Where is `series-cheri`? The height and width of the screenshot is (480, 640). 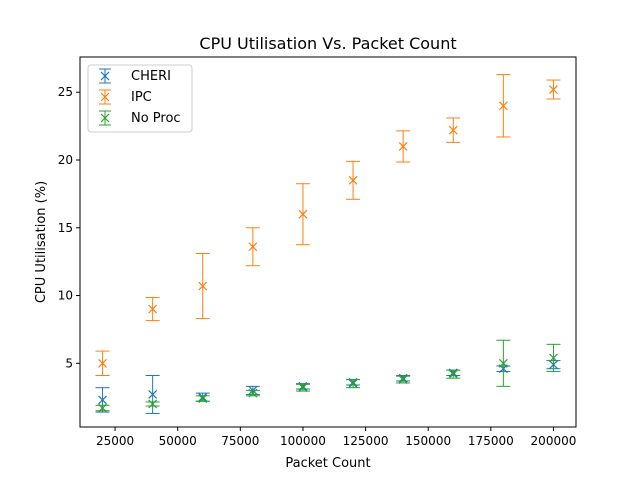
series-cheri is located at coordinates (328, 387).